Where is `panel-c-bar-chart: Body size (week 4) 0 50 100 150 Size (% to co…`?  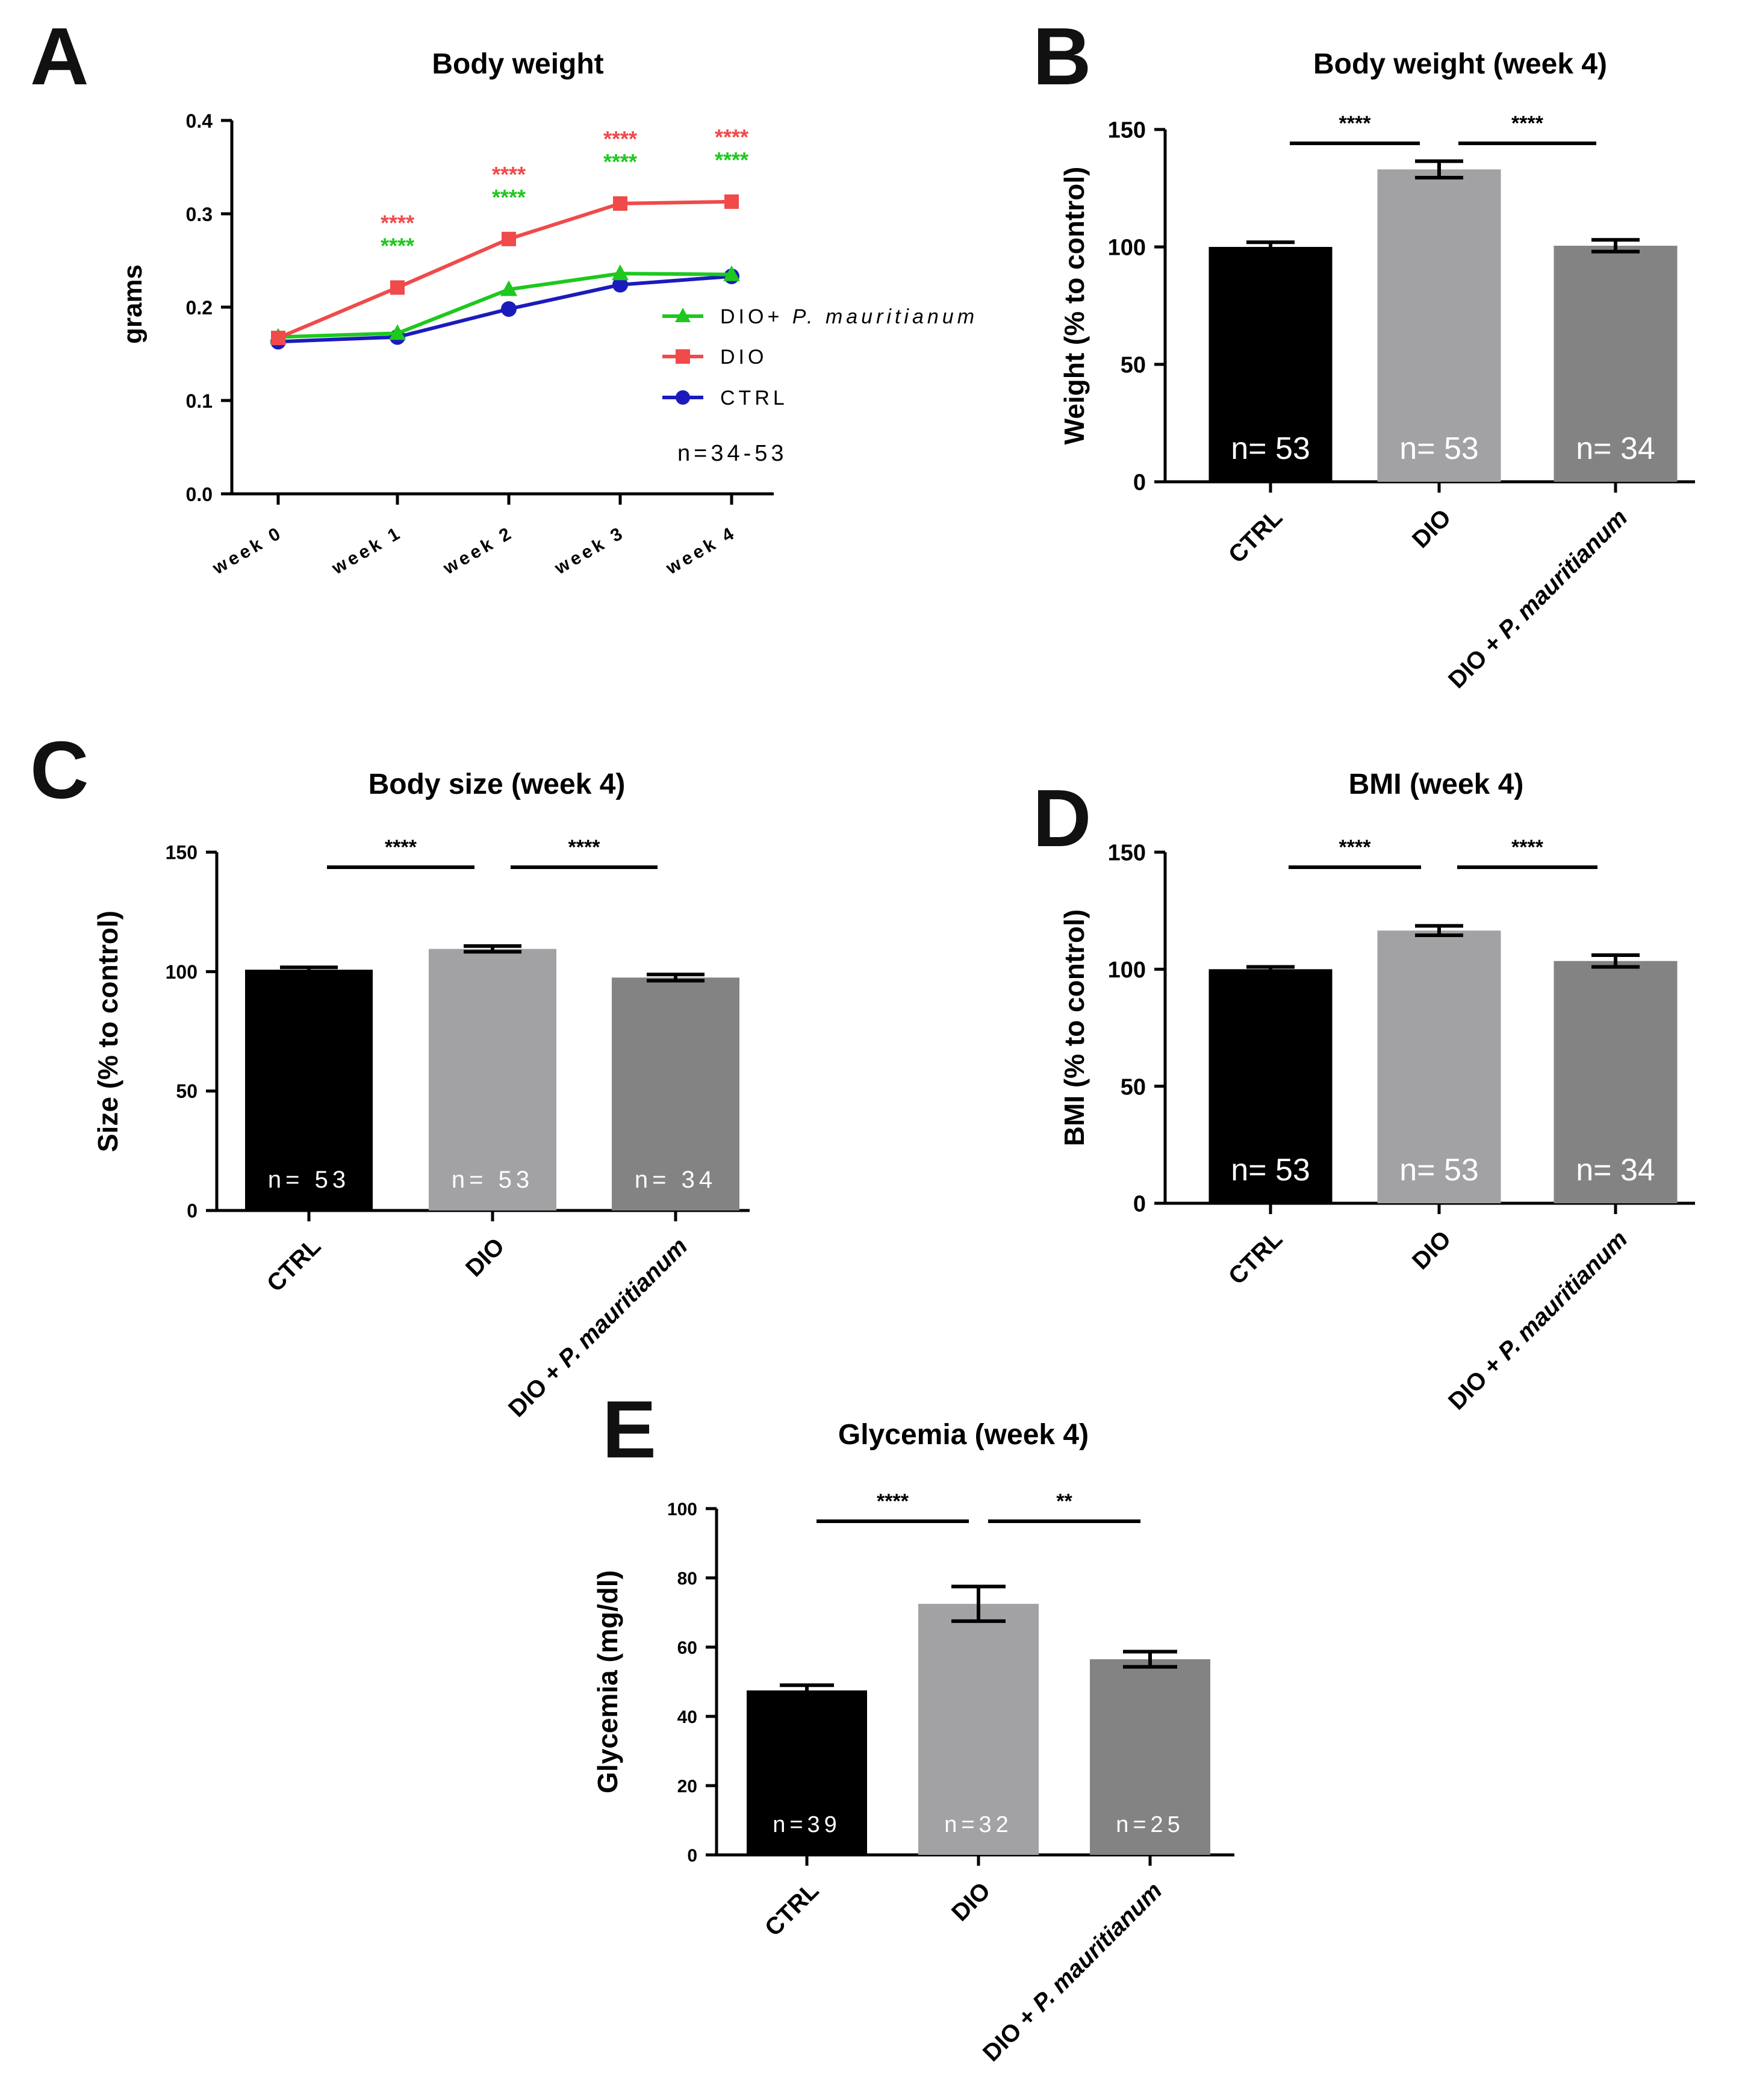 panel-c-bar-chart: Body size (week 4) 0 50 100 150 Size (% to co… is located at coordinates (421, 1095).